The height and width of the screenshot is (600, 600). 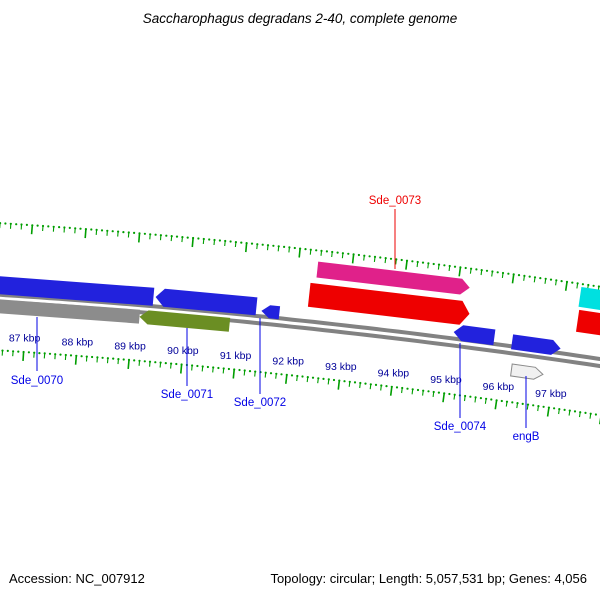 What do you see at coordinates (526, 437) in the screenshot?
I see `gene-label-engB: engB` at bounding box center [526, 437].